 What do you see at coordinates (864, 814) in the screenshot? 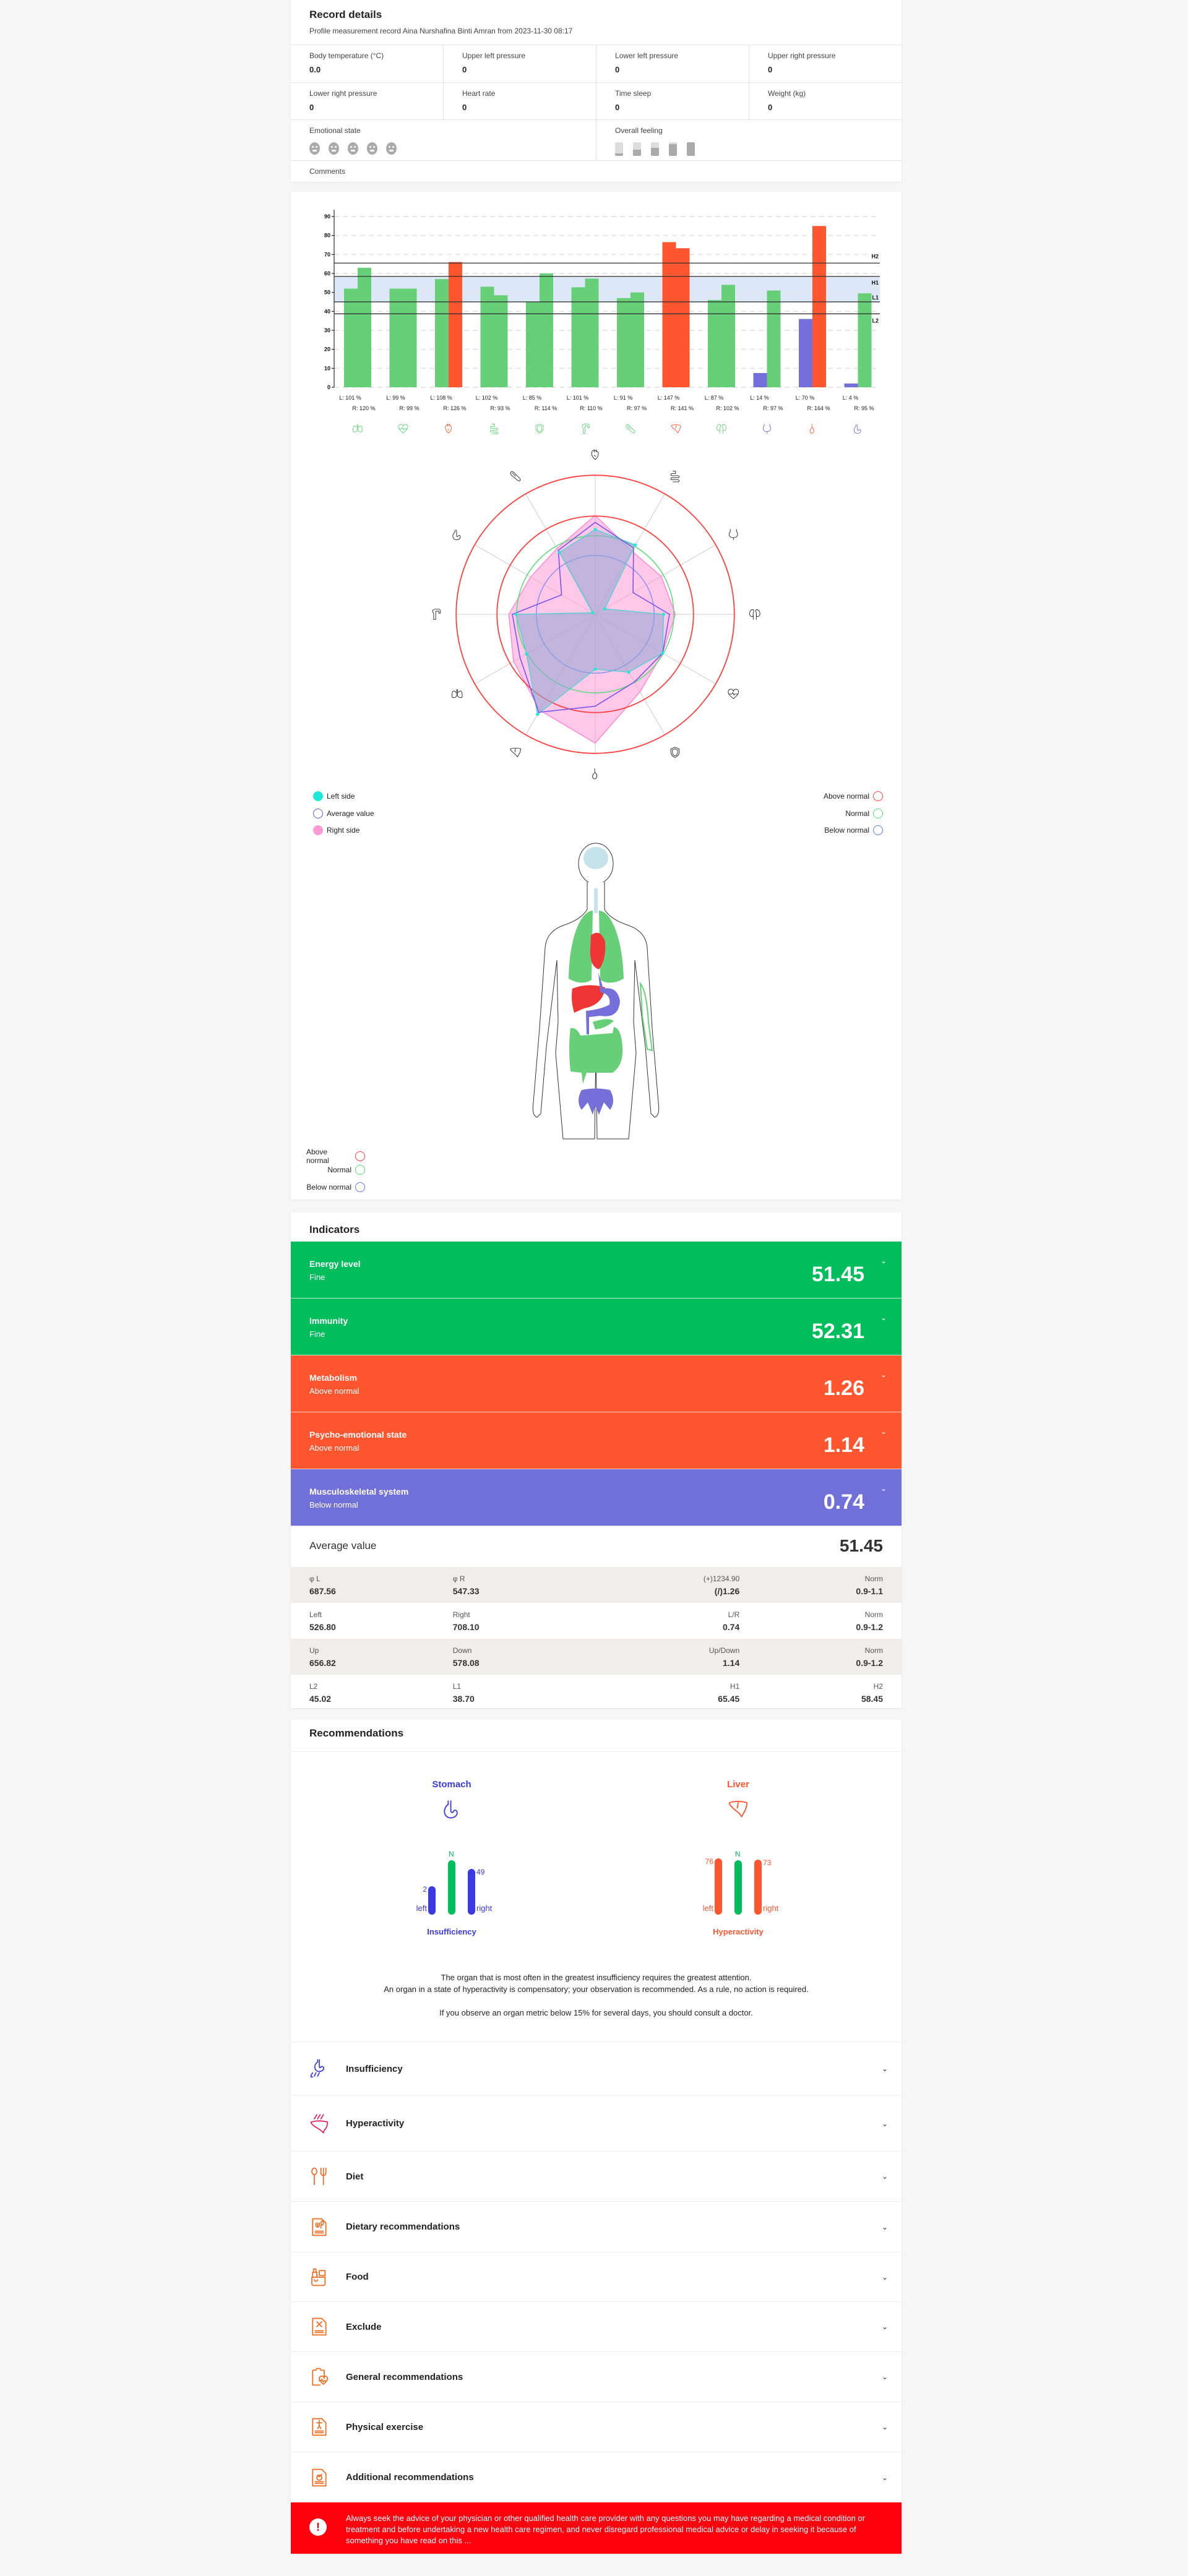
I see `legend-normal: Normal` at bounding box center [864, 814].